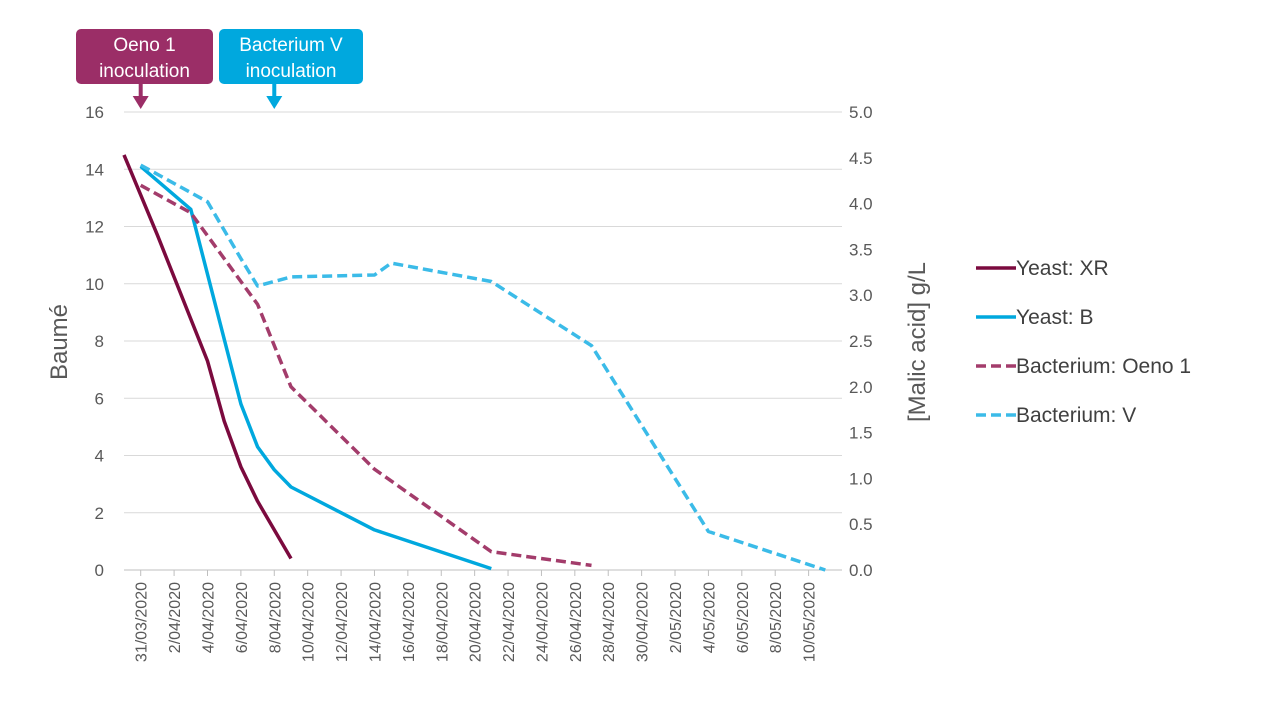 This screenshot has height=720, width=1280. Describe the element at coordinates (94, 284) in the screenshot. I see `left-axis-tick-label: 10` at that location.